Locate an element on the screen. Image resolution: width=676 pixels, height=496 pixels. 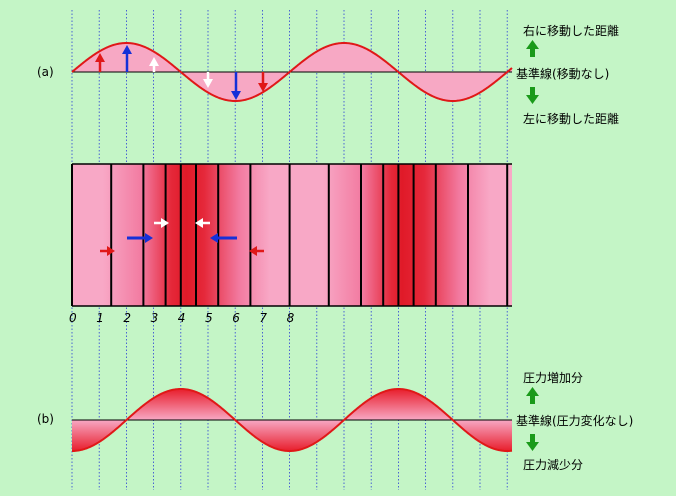
green-arrows-a is located at coordinates (532, 72).